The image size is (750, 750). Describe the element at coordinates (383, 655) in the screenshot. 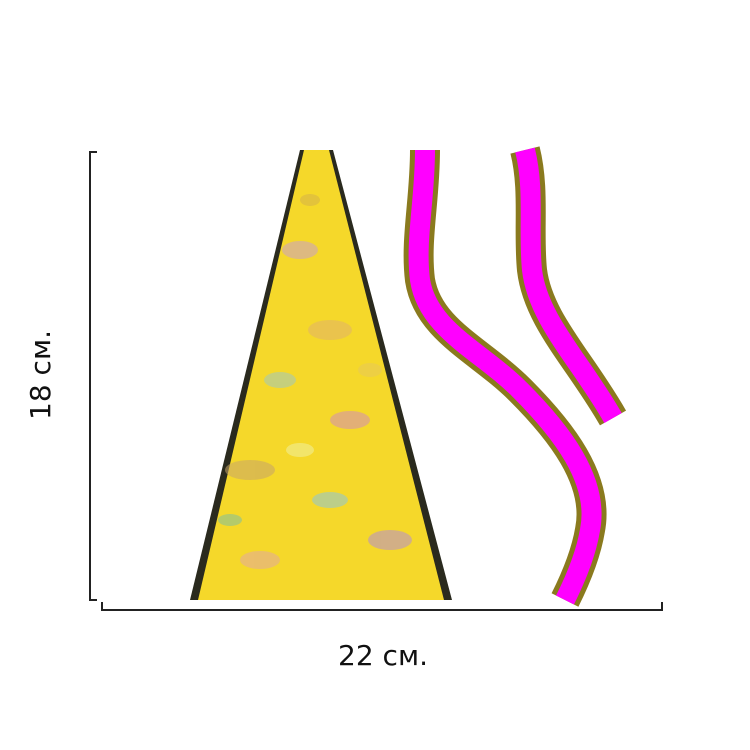

I see `width-label: 22 см.` at that location.